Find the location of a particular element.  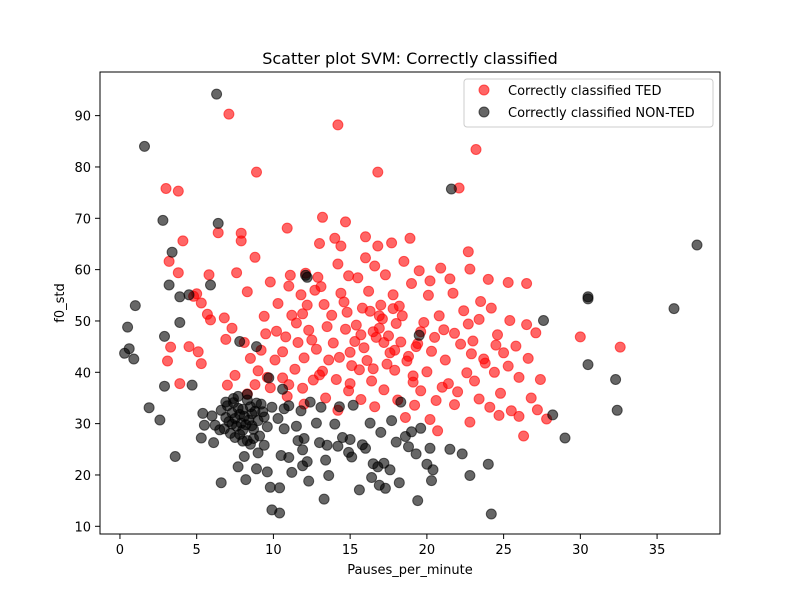

x-tick-label-25: 25 is located at coordinates (503, 550).